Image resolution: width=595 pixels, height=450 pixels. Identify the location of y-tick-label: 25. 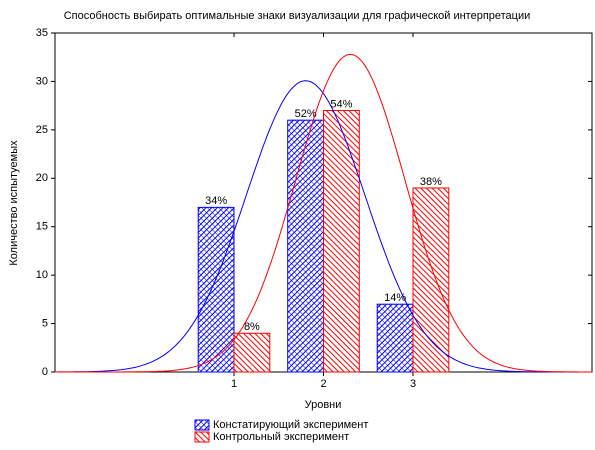
(42, 130).